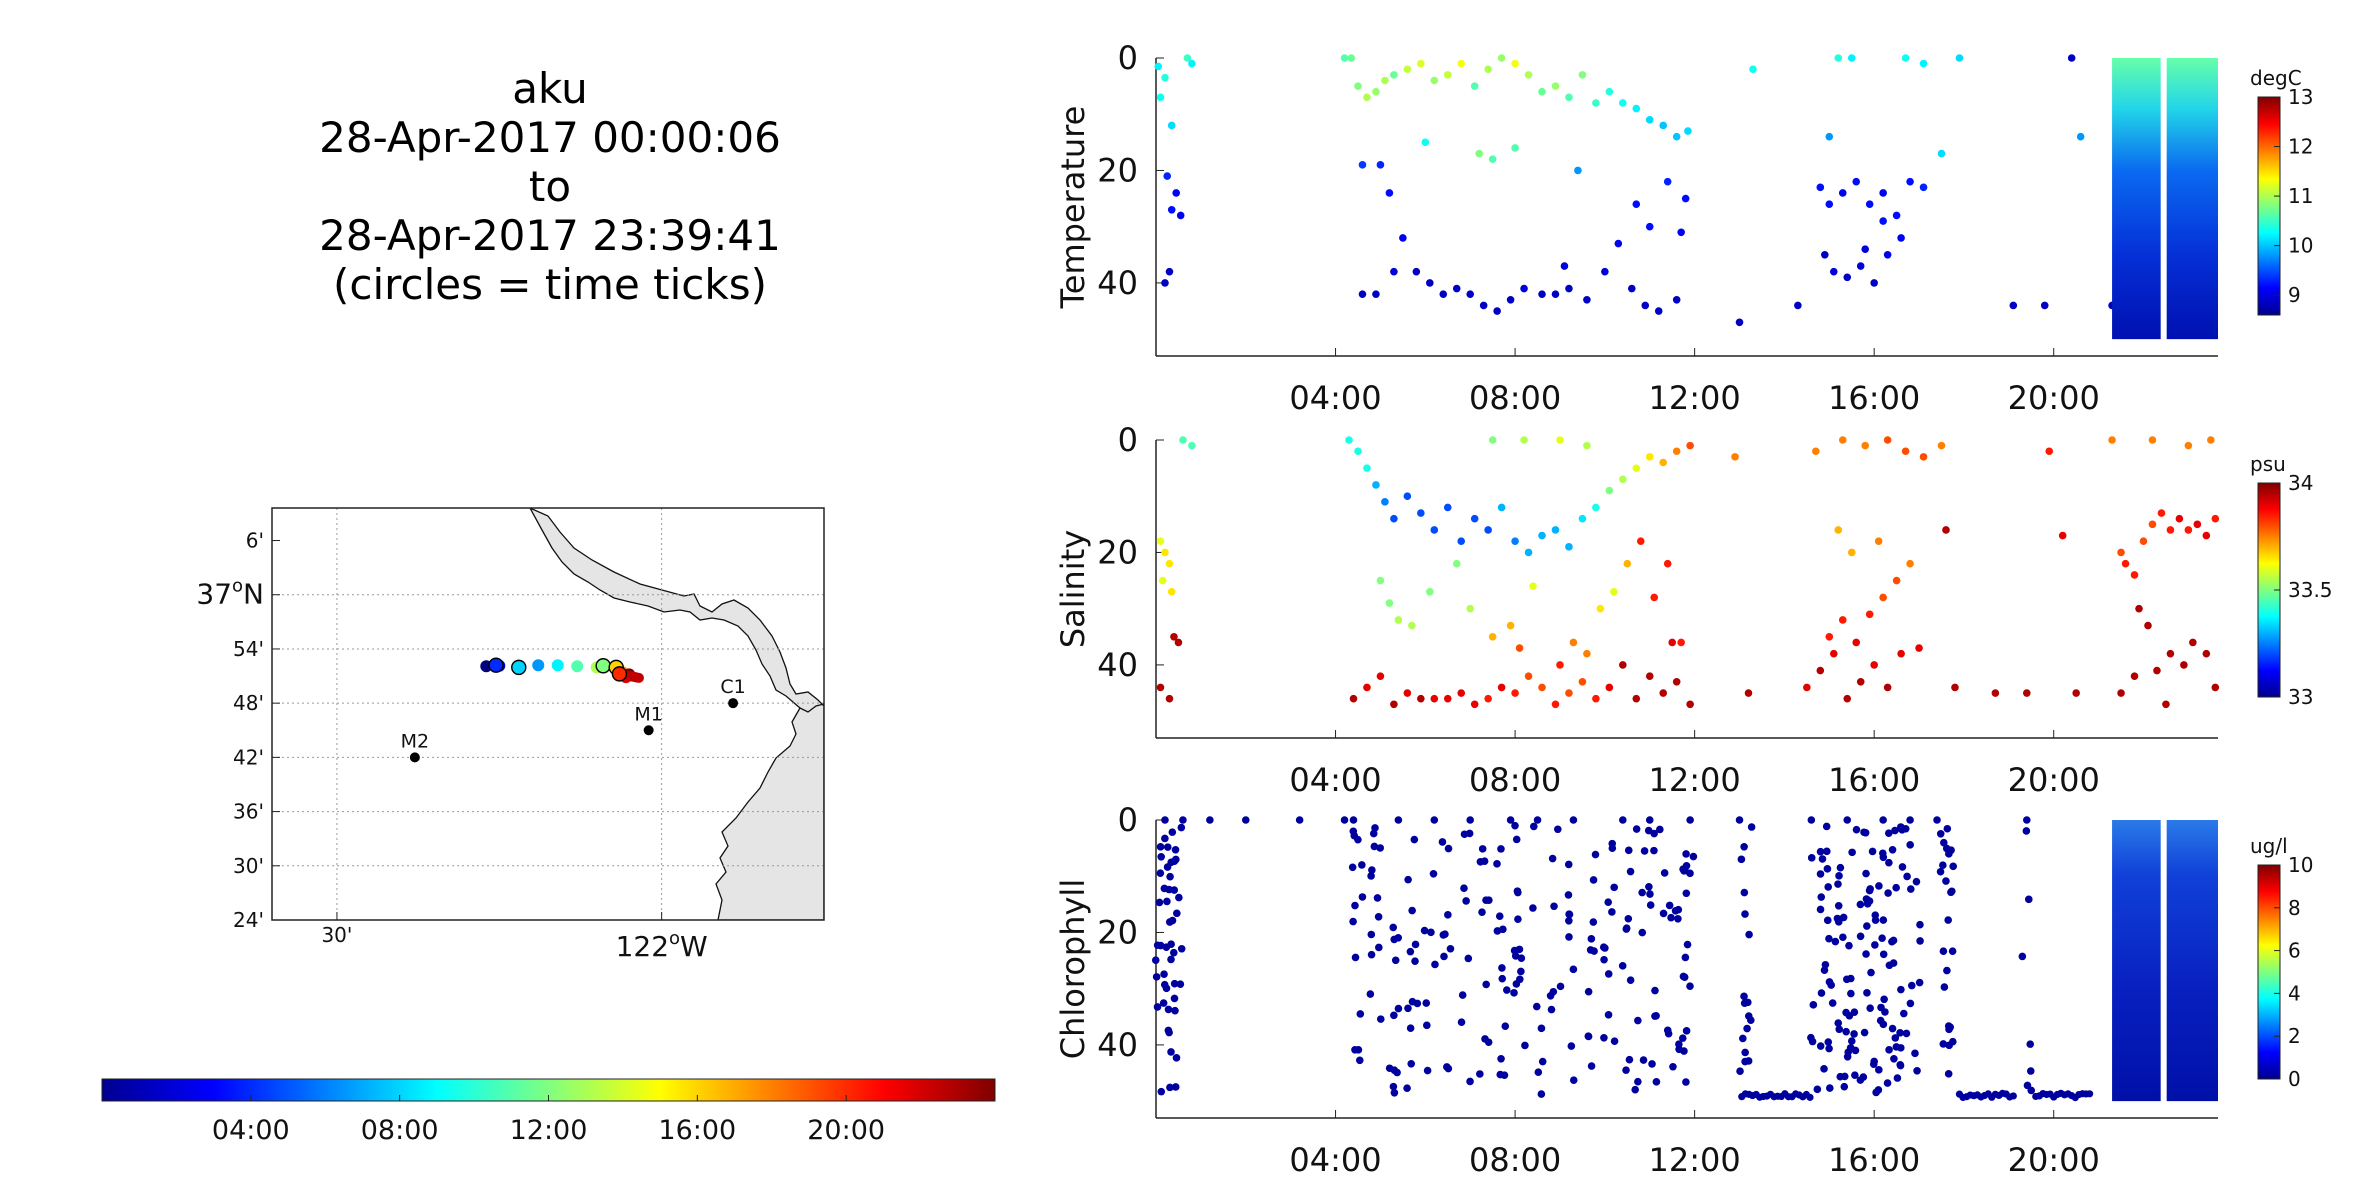 Image resolution: width=2362 pixels, height=1181 pixels. Describe the element at coordinates (1695, 398) in the screenshot. I see `x-tick-label: 12:00` at that location.